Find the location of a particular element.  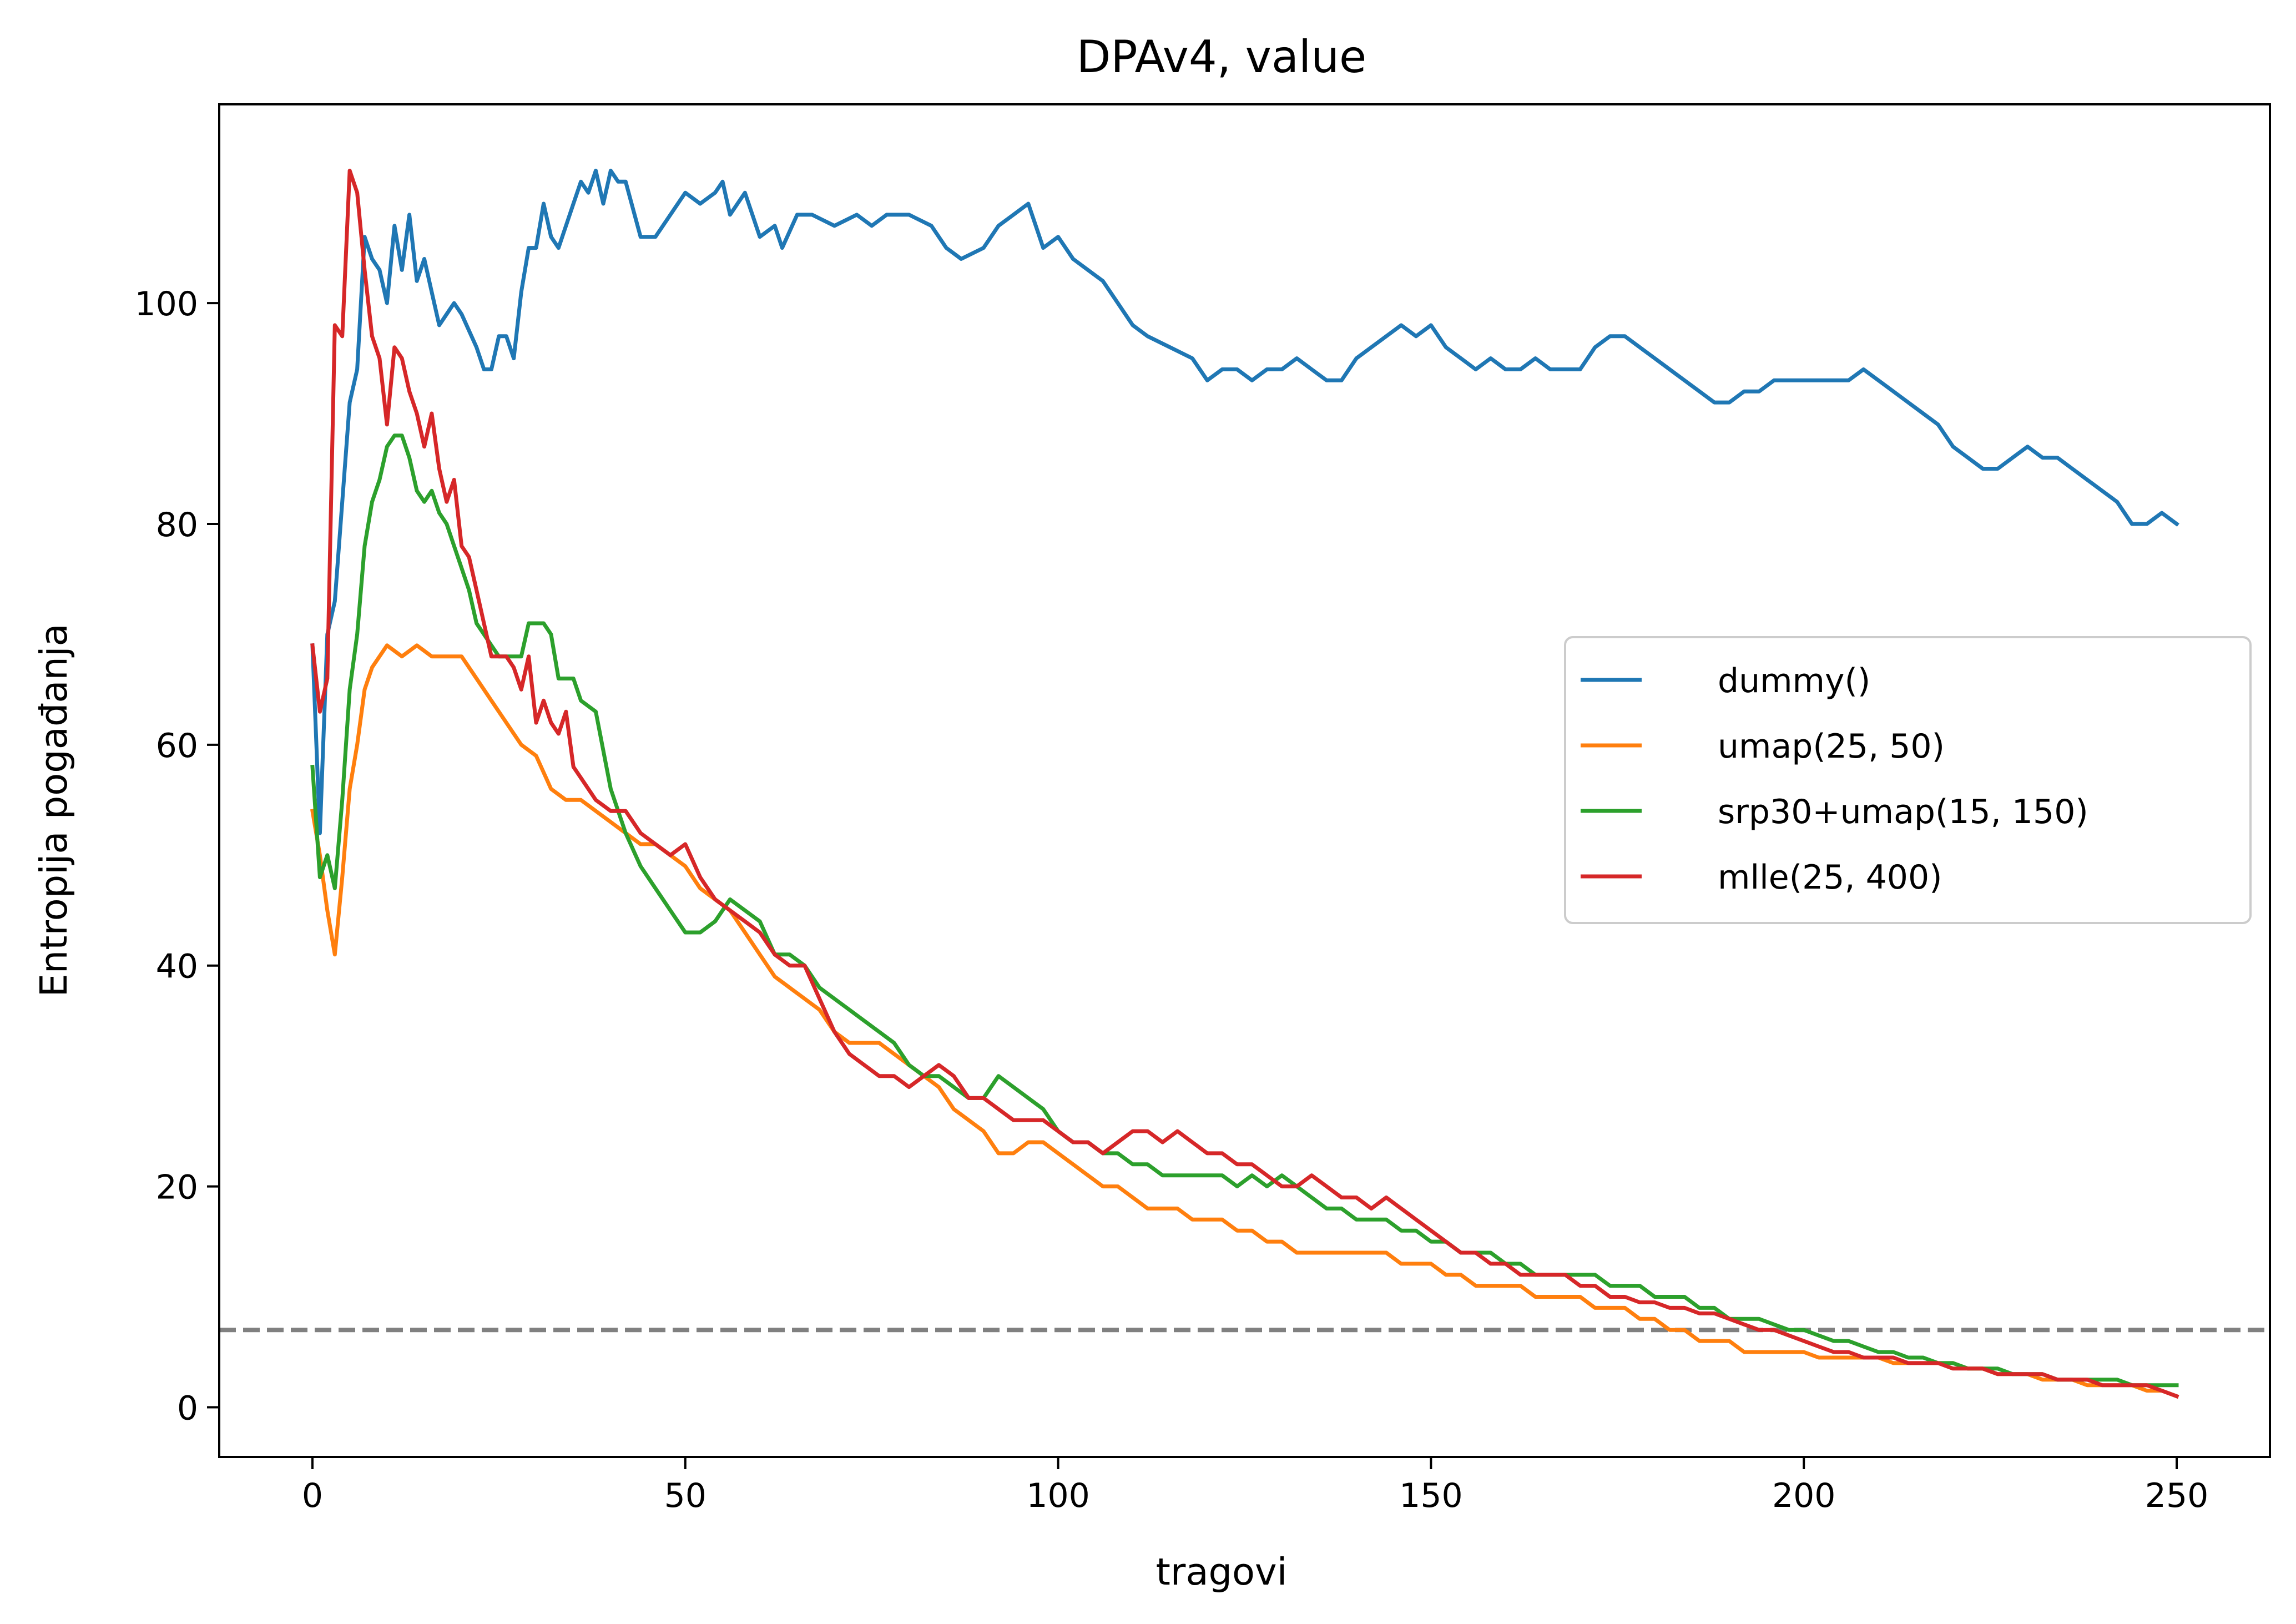

chart-title: DPAv4, value is located at coordinates (1221, 57).